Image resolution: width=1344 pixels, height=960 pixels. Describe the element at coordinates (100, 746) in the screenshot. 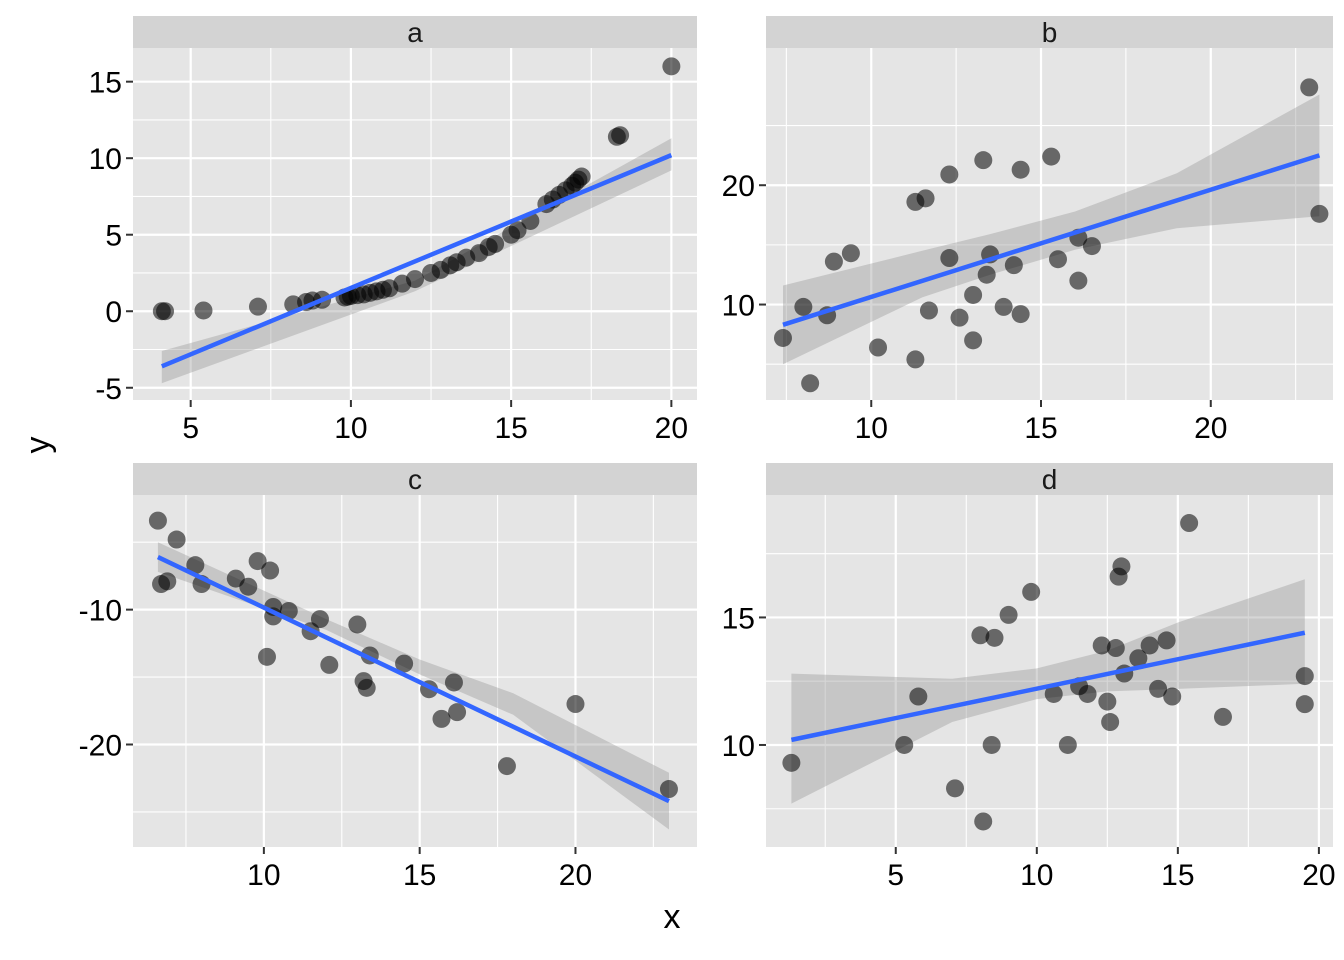

I see `y-tick-label: -20` at that location.